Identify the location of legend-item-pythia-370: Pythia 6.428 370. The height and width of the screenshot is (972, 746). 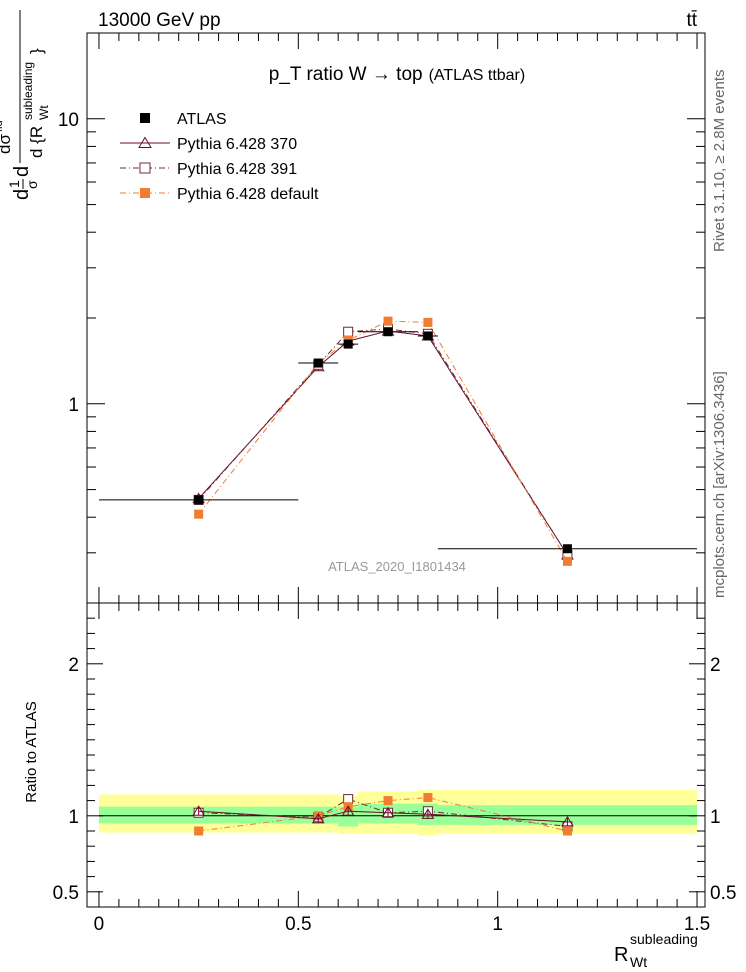
(208, 144).